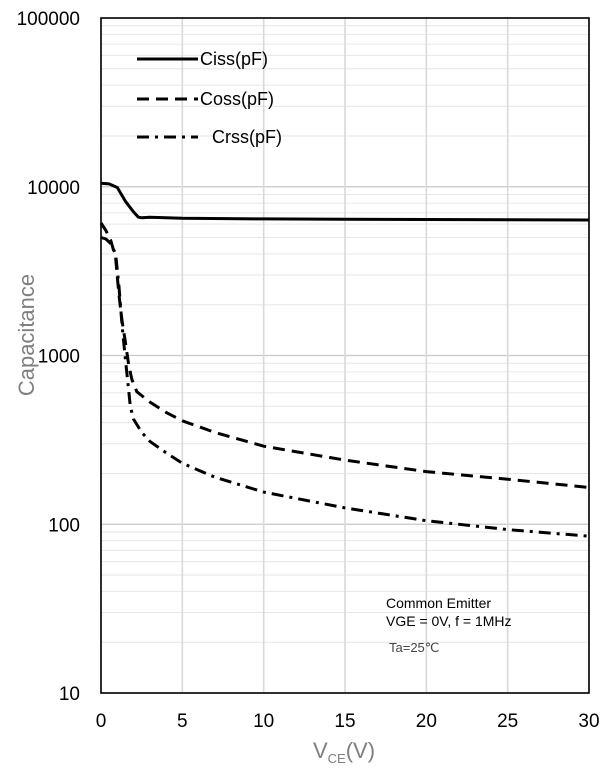 The height and width of the screenshot is (773, 604). I want to click on y-tick-label: 100, so click(64, 525).